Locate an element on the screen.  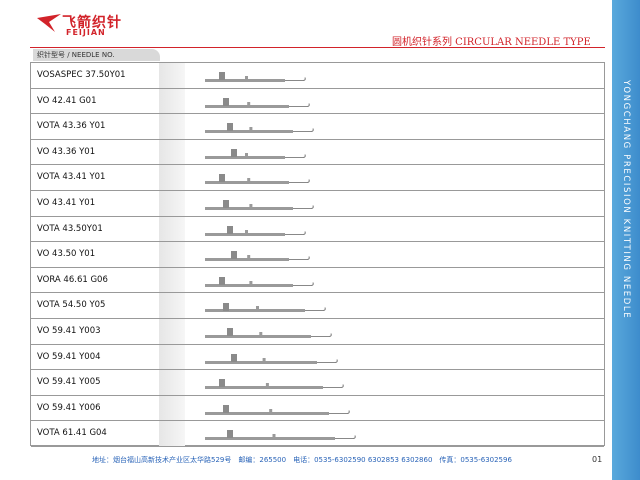
logo-chinese: 飞箭织针 is located at coordinates (92, 23).